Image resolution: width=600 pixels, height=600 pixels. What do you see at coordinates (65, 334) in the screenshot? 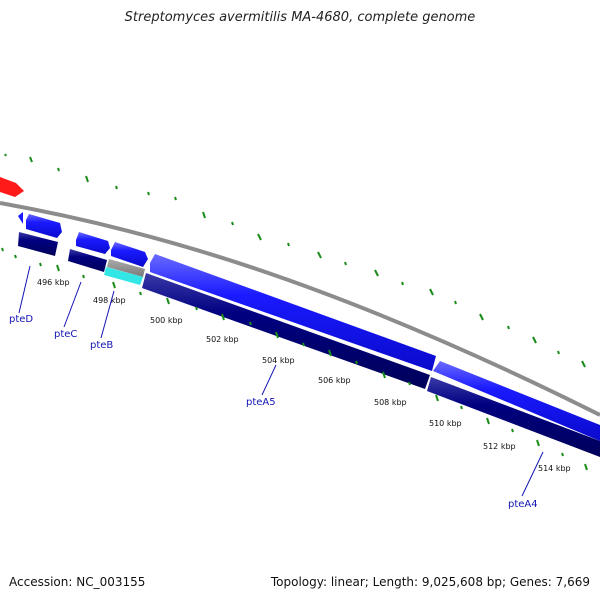
I see `gene-label: pteC` at bounding box center [65, 334].